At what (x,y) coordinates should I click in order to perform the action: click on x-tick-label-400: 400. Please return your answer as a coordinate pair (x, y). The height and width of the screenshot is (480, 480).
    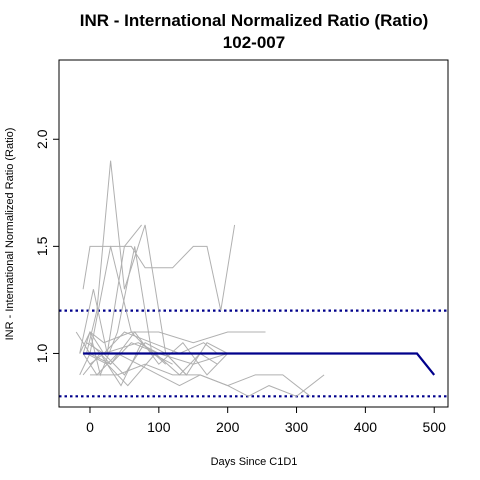
    Looking at the image, I should click on (366, 427).